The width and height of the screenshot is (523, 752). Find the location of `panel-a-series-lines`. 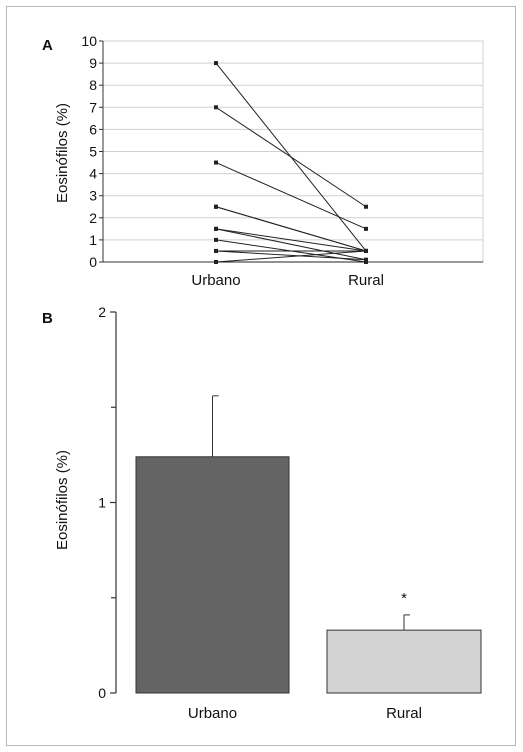

panel-a-series-lines is located at coordinates (291, 162).